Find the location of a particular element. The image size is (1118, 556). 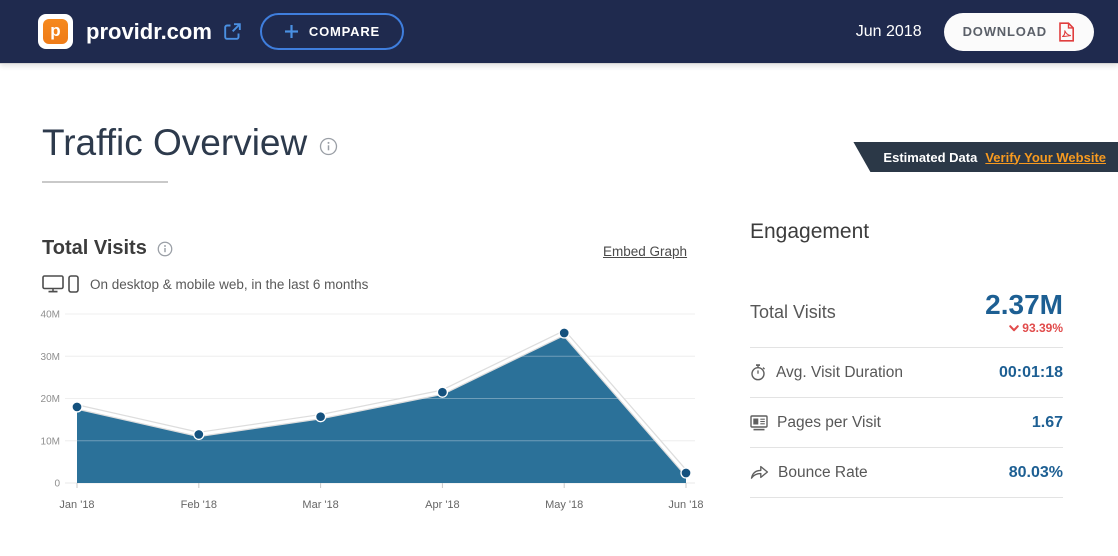

embed-graph-link: Embed Graph is located at coordinates (645, 251).